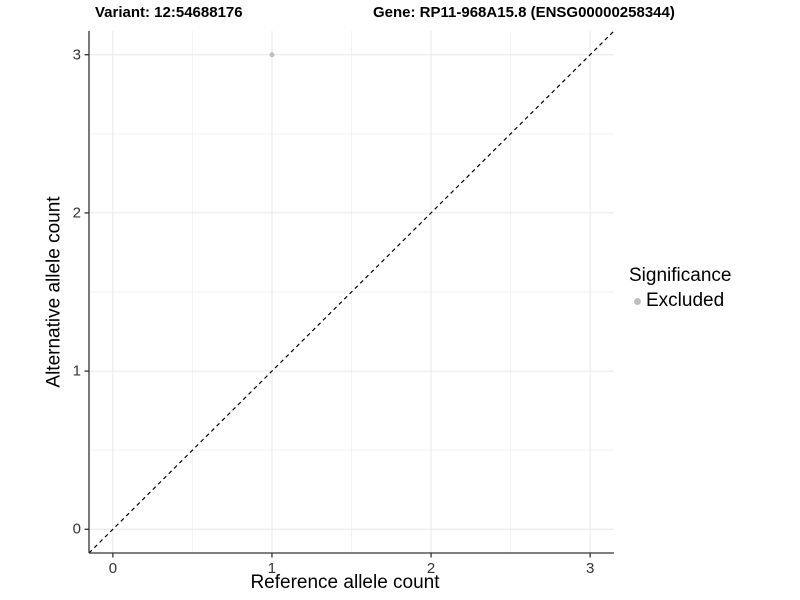 This screenshot has width=800, height=600. Describe the element at coordinates (685, 300) in the screenshot. I see `legend-item-label: Excluded` at that location.